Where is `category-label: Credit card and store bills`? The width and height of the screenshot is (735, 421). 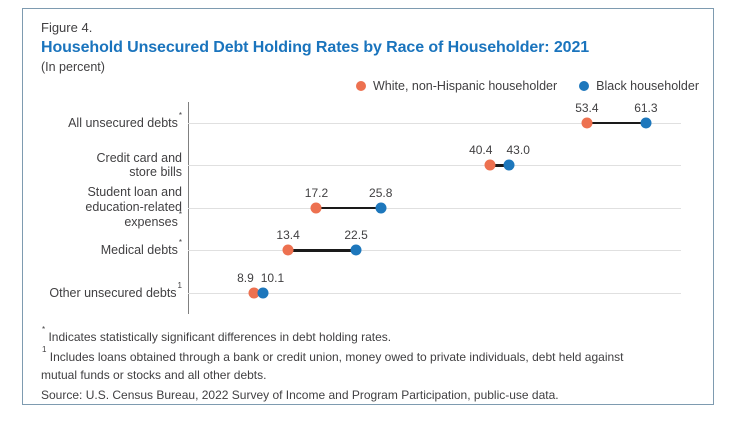
category-label: Credit card and store bills is located at coordinates (139, 165).